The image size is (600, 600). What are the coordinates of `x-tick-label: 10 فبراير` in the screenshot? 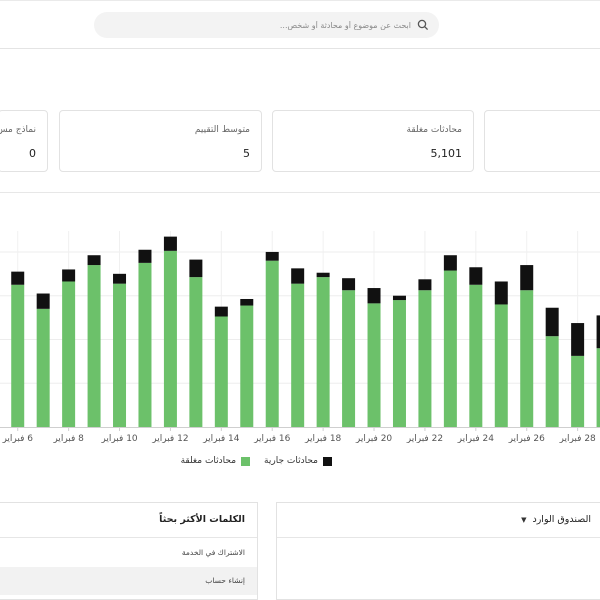 It's located at (119, 438).